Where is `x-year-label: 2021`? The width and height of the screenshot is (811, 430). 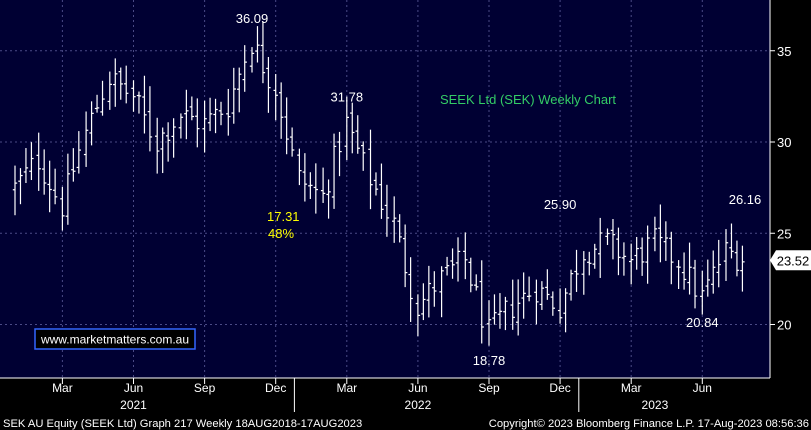
x-year-label: 2021 is located at coordinates (133, 405).